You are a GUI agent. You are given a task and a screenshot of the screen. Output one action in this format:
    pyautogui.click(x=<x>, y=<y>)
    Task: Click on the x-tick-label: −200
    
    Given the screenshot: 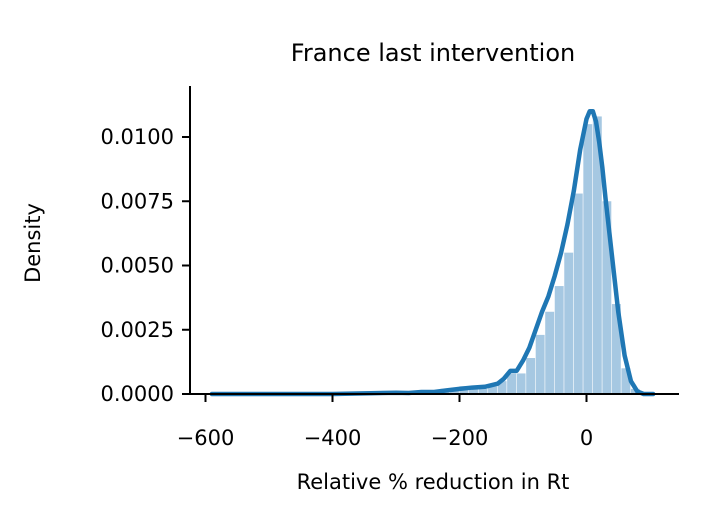 What is the action you would take?
    pyautogui.click(x=460, y=438)
    